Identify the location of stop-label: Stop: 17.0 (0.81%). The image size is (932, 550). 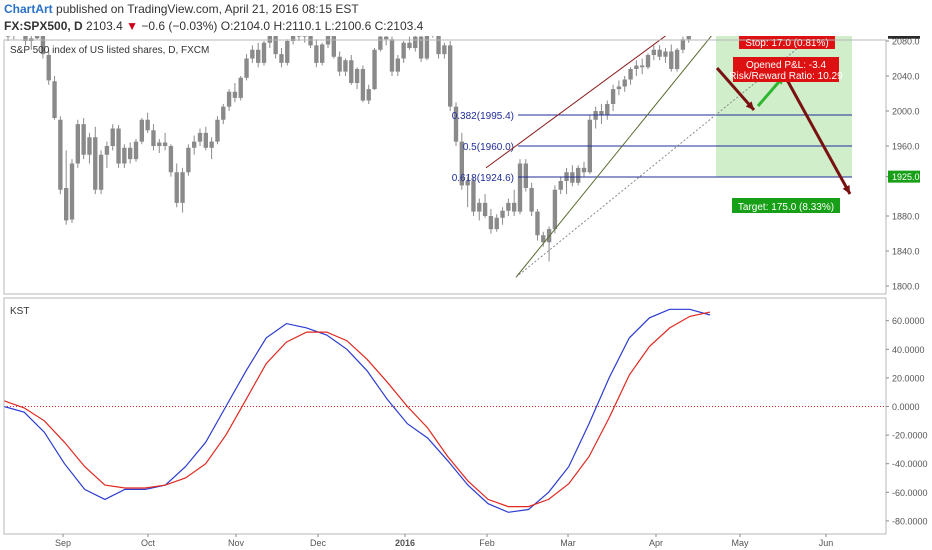
(786, 43).